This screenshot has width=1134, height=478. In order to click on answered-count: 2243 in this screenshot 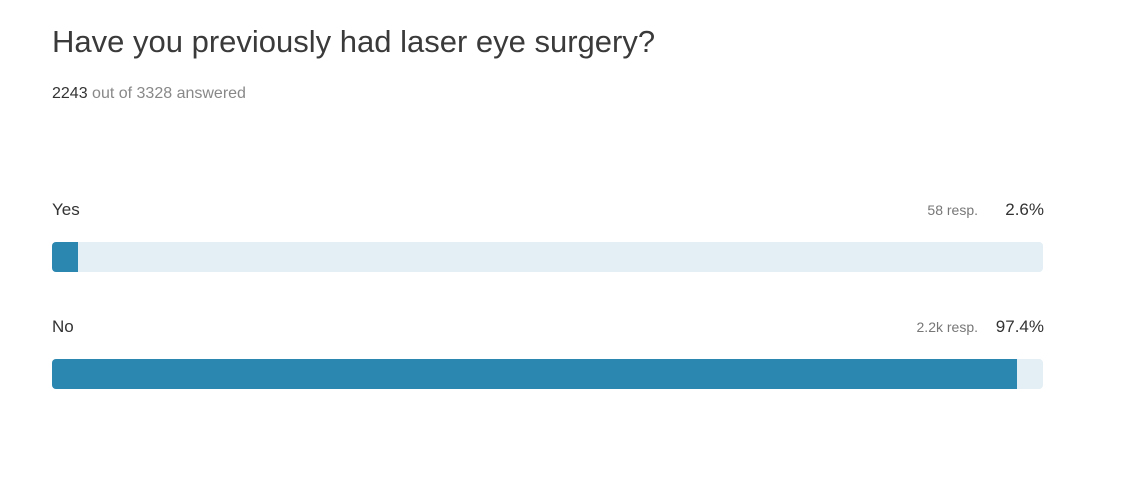, I will do `click(70, 93)`.